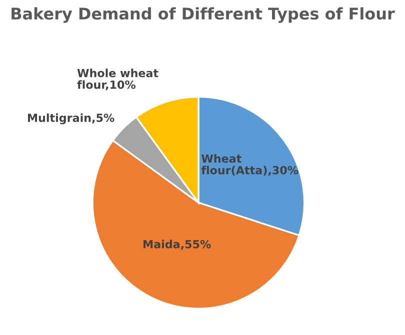 This screenshot has width=405, height=335. I want to click on slice-label: Whole wheat flour,10%, so click(117, 79).